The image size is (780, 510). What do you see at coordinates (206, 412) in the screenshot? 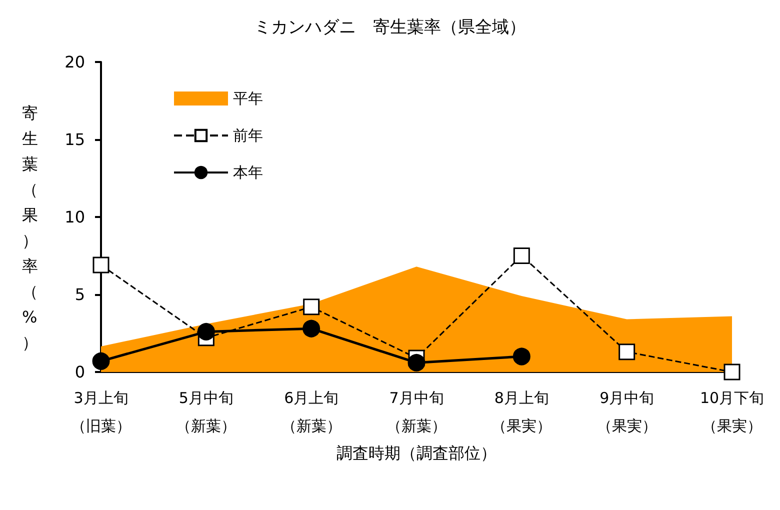
I see `x-tick-label: 5月中旬（新葉）` at bounding box center [206, 412].